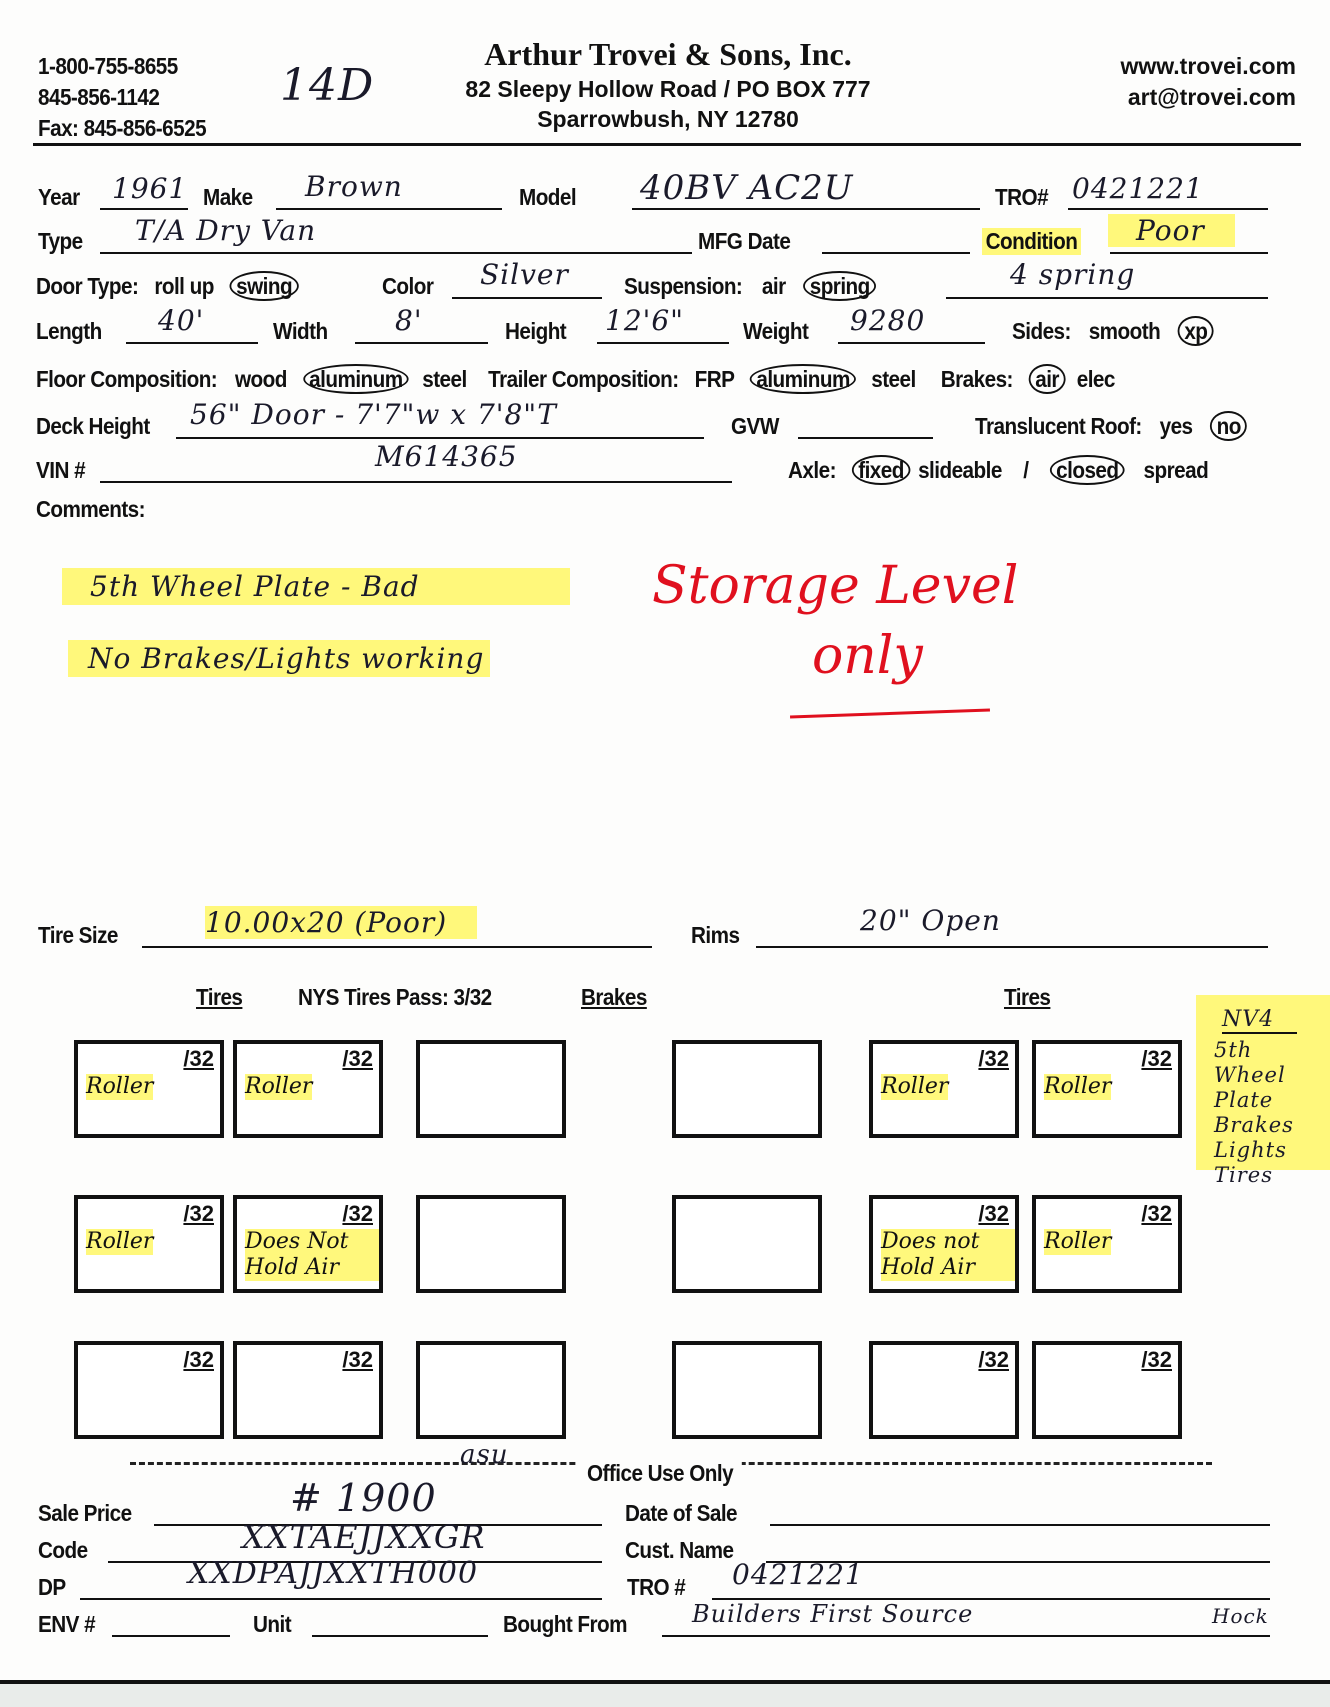  What do you see at coordinates (444, 379) in the screenshot?
I see `option-floor-steel: steel` at bounding box center [444, 379].